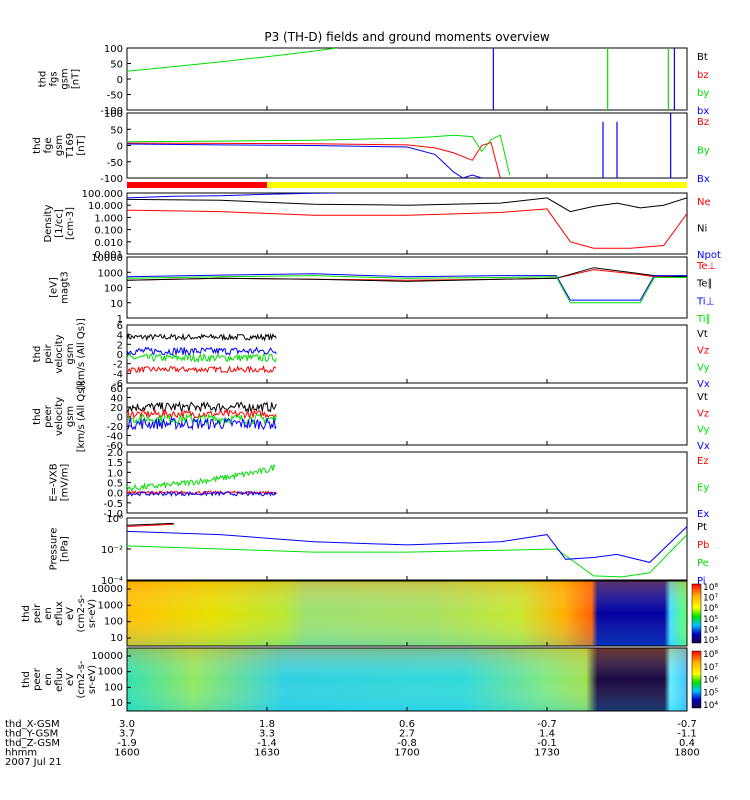 The height and width of the screenshot is (800, 750). Describe the element at coordinates (54, 78) in the screenshot. I see `y-axis-label-line: fgs` at that location.